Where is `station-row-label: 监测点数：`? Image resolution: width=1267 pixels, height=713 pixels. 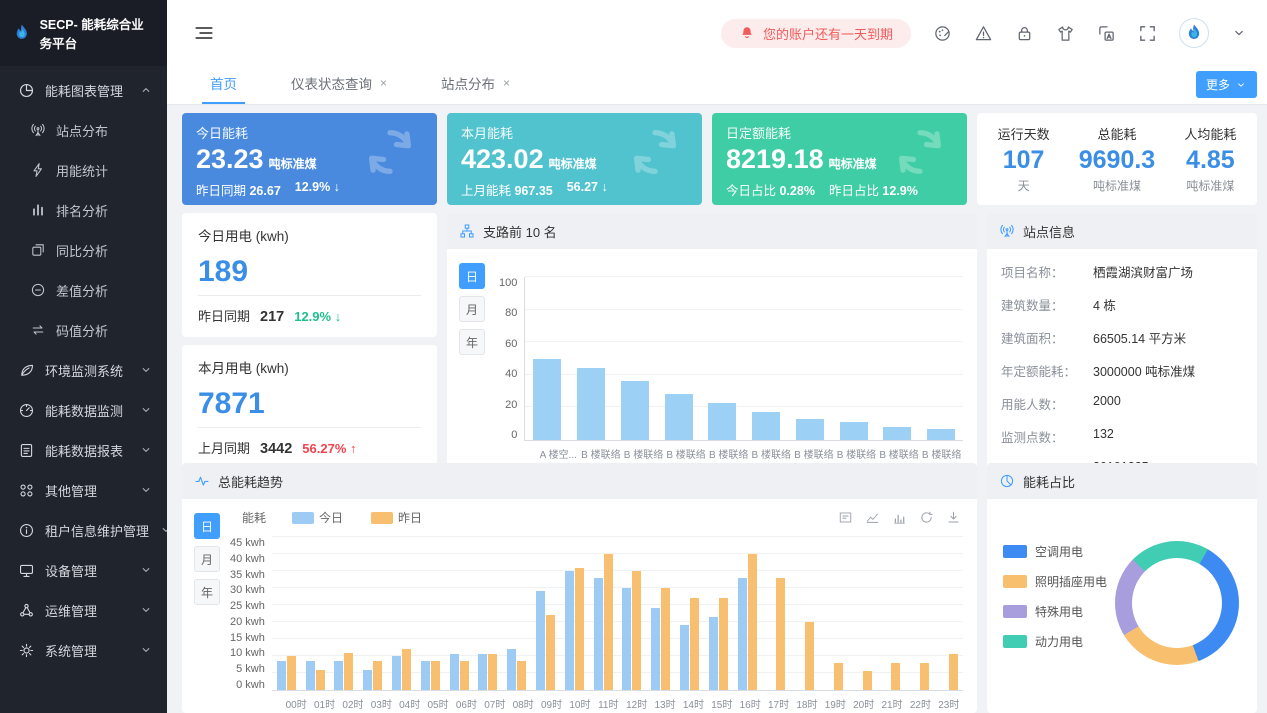 station-row-label: 监测点数： is located at coordinates (1032, 438).